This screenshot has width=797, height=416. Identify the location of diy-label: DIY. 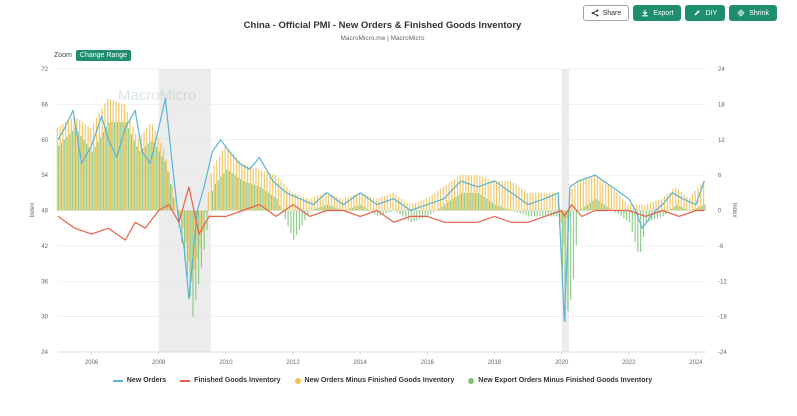
(711, 13).